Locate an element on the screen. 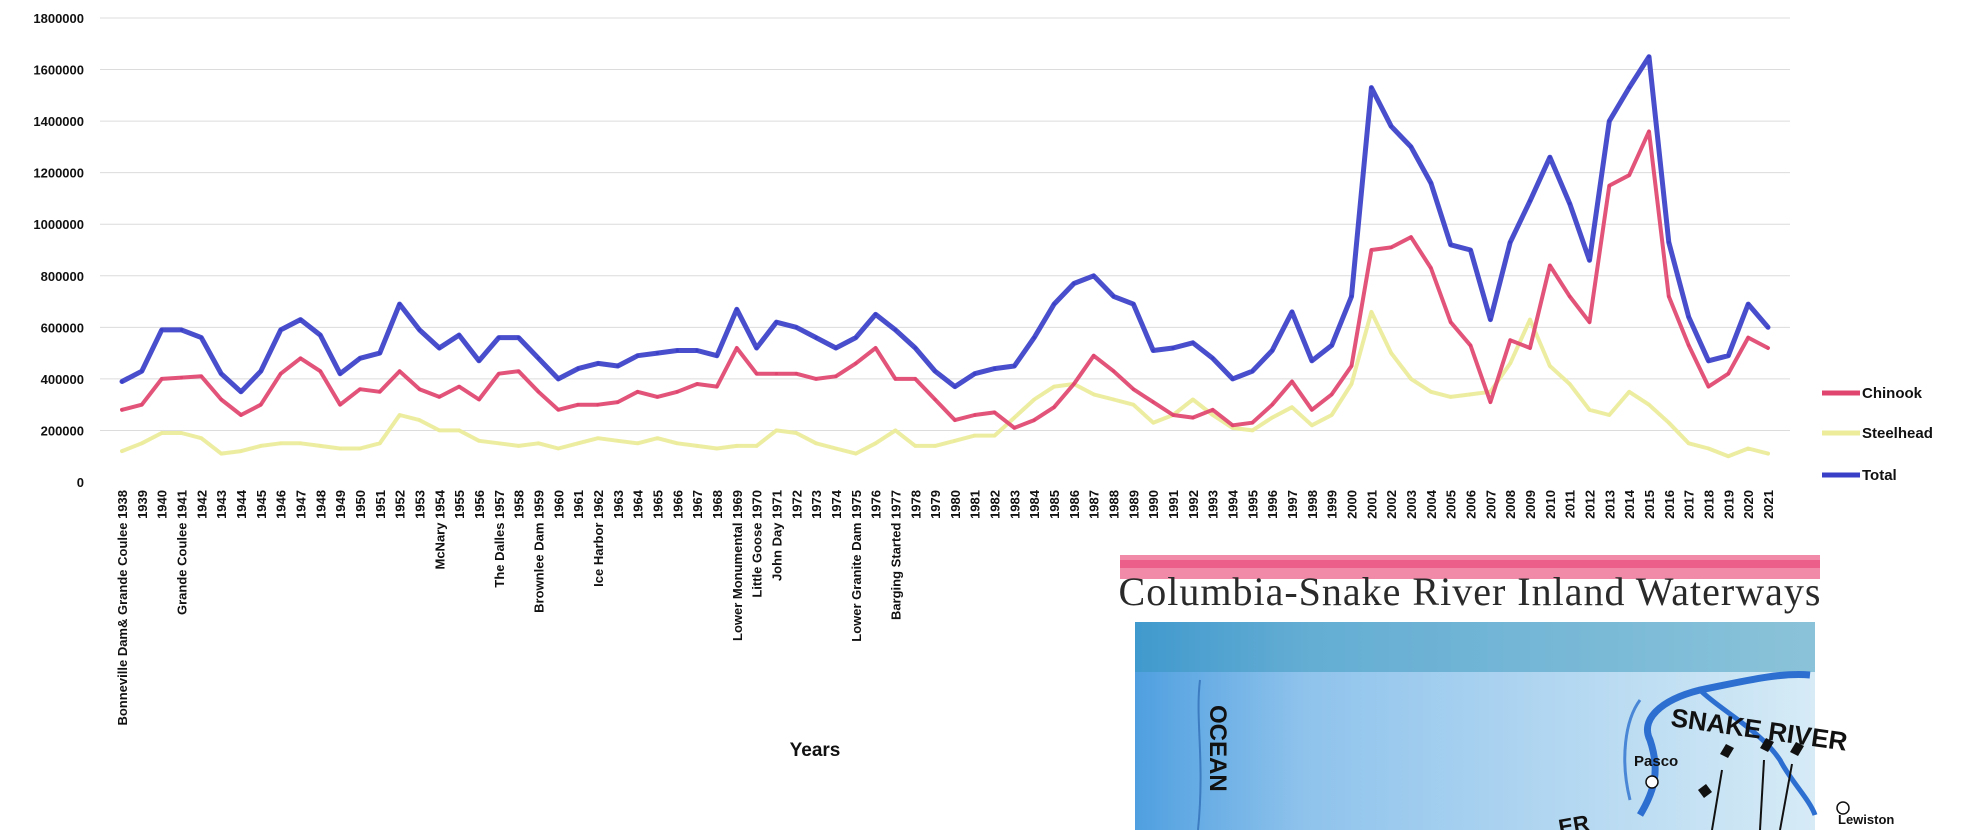  legend-label-steelhead: Steelhead is located at coordinates (1897, 433).